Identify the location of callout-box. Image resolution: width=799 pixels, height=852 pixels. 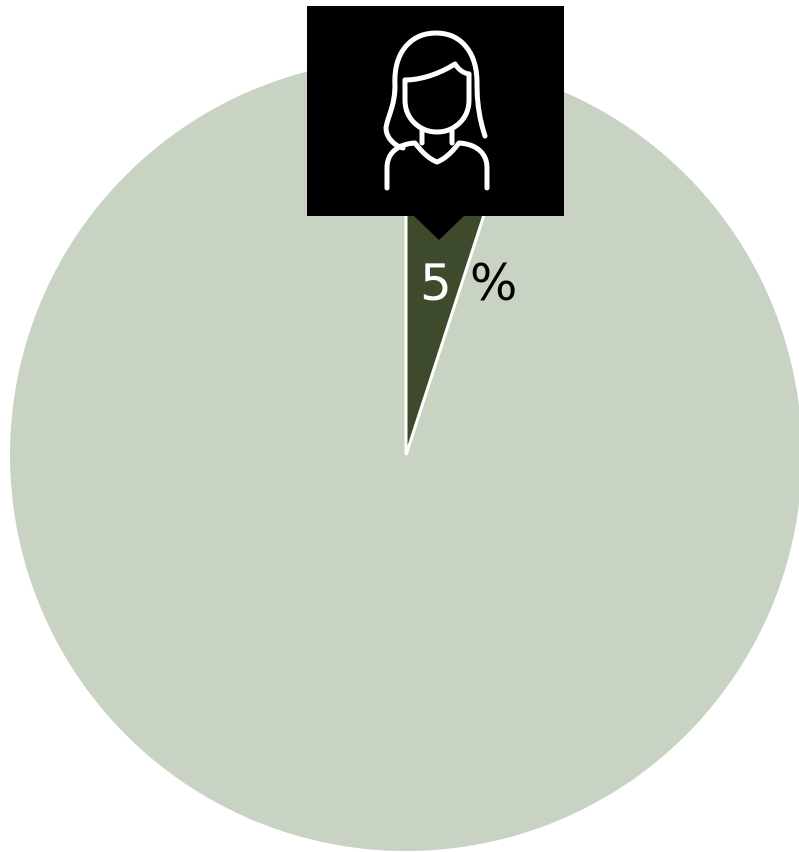
(435, 111).